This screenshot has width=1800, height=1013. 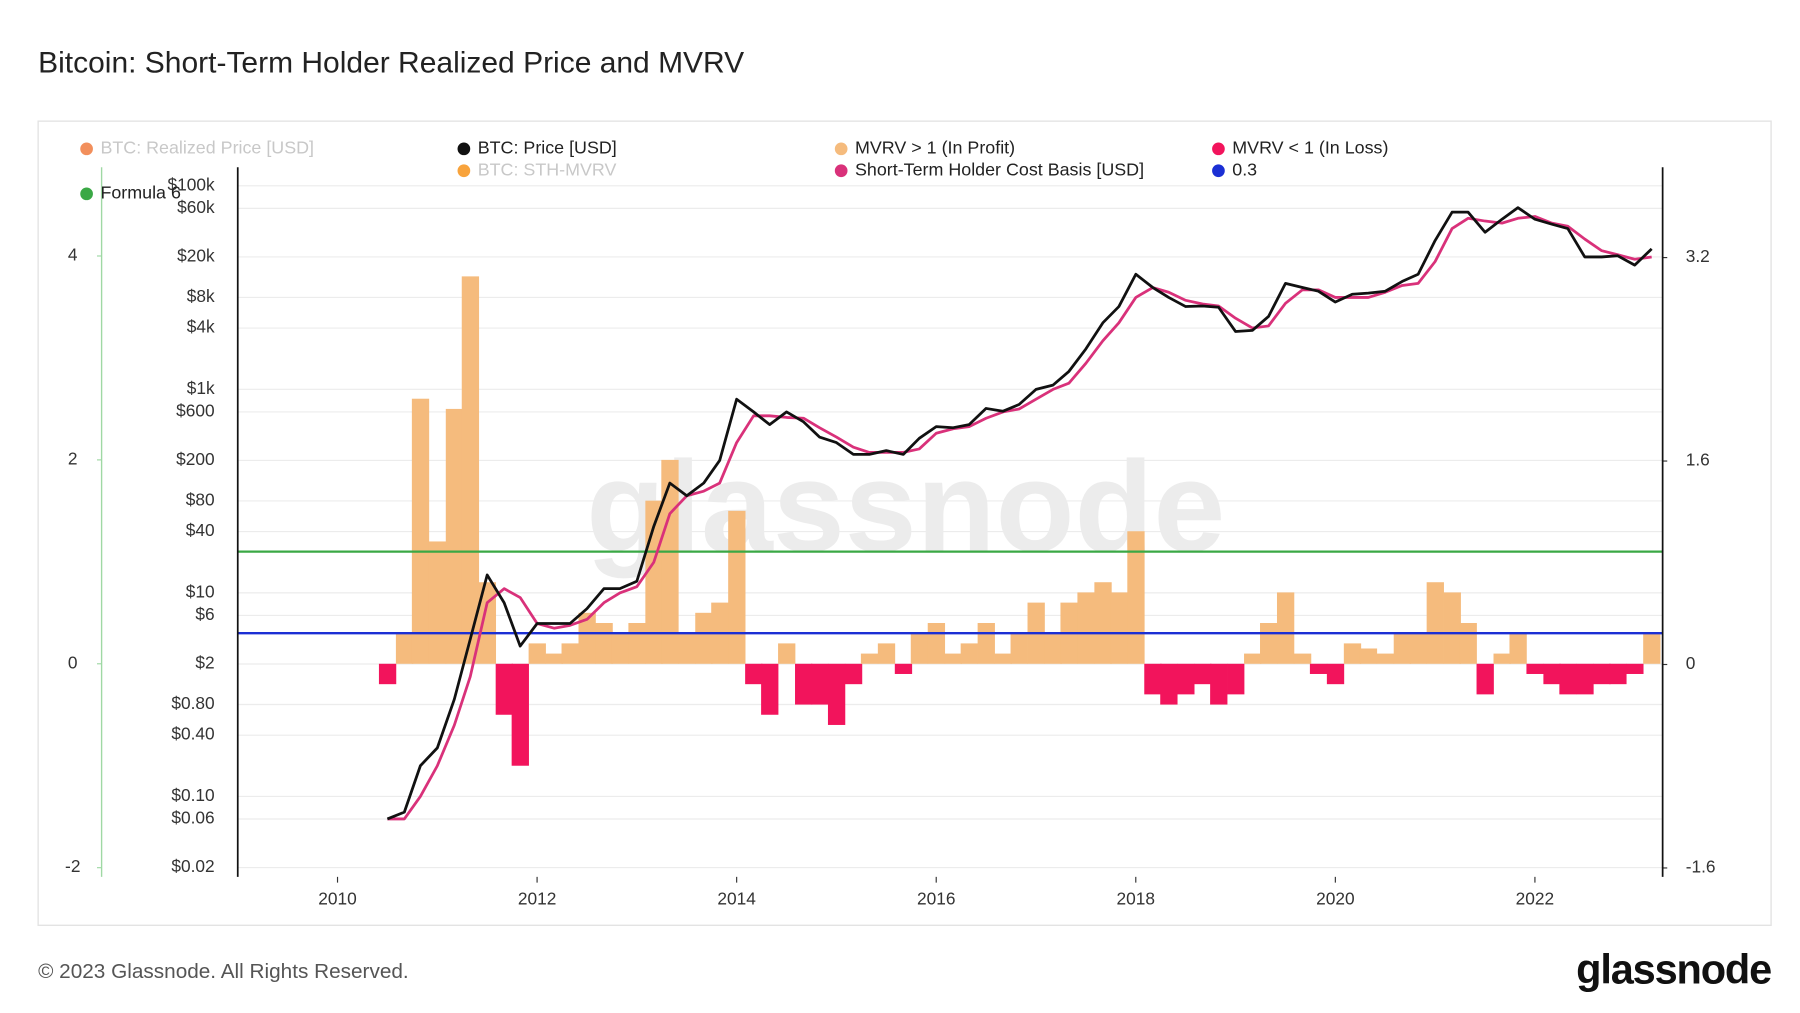 What do you see at coordinates (1691, 663) in the screenshot?
I see `y2-tick-label: 0` at bounding box center [1691, 663].